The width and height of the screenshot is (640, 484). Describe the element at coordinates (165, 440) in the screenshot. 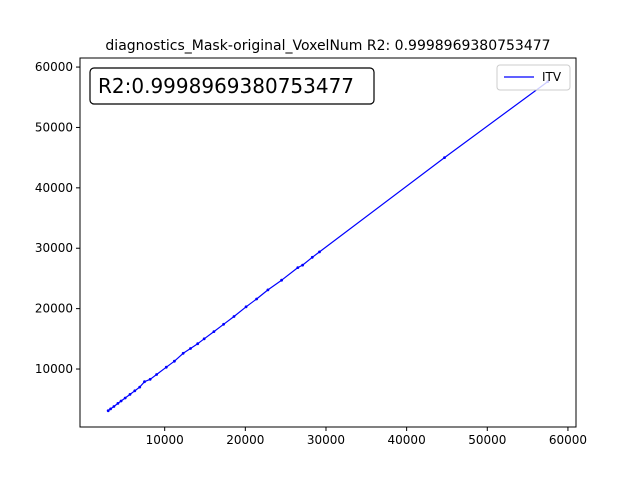

I see `x-tick-label: 10000` at that location.